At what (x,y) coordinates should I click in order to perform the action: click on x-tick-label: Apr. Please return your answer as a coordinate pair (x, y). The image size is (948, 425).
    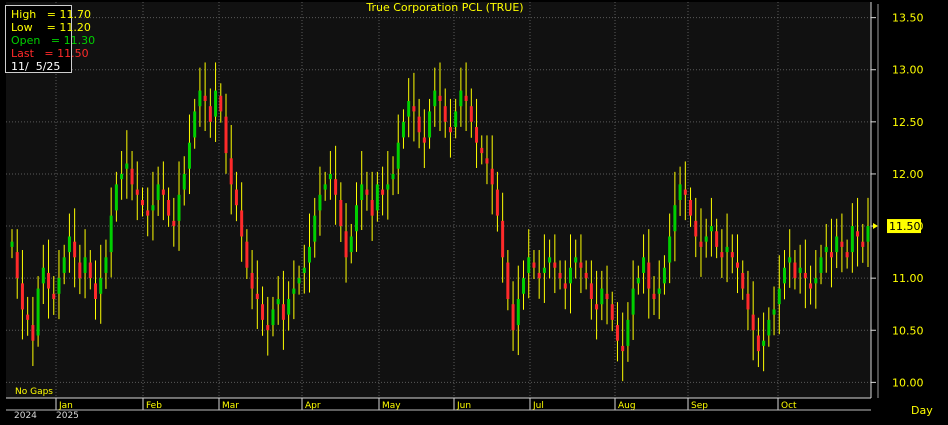
    Looking at the image, I should click on (313, 406).